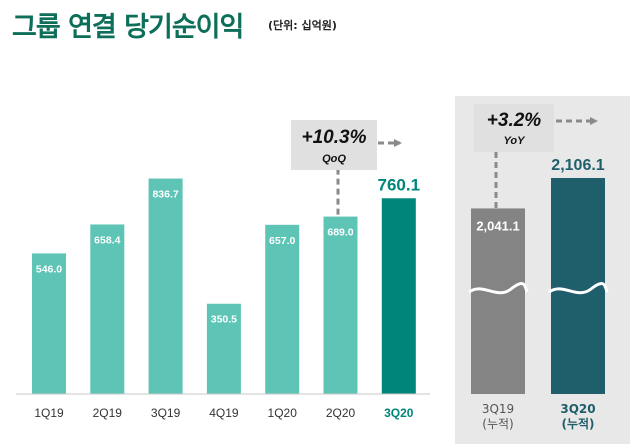 The height and width of the screenshot is (444, 639). I want to click on bar-2Q20, so click(340, 305).